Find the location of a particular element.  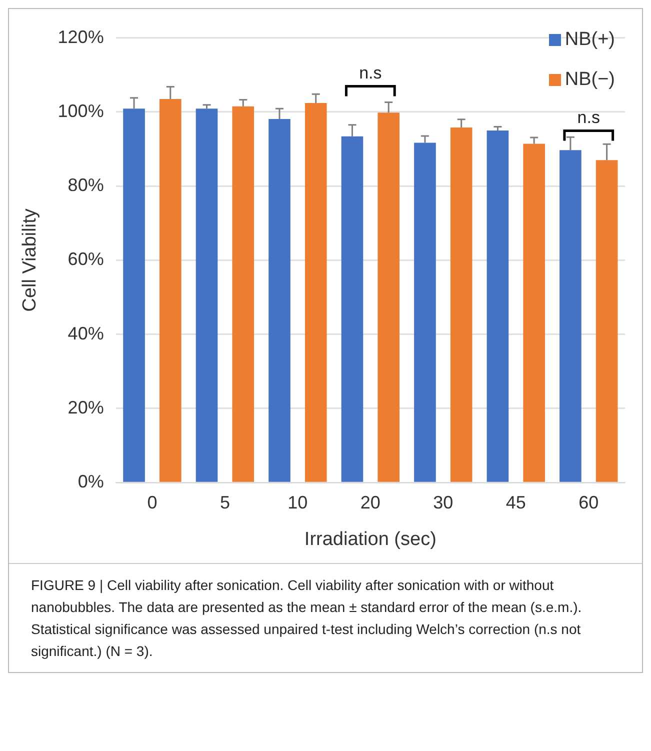

x-tick-label: 10 is located at coordinates (298, 502).